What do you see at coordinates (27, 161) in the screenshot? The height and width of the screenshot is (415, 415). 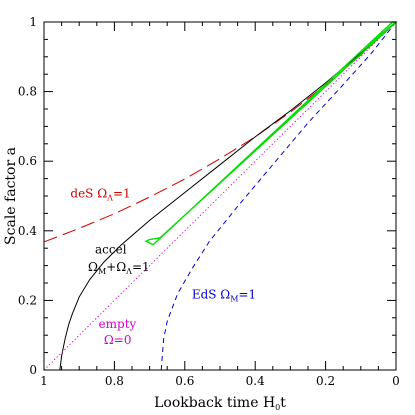 I see `y-tick-label: 0.6` at bounding box center [27, 161].